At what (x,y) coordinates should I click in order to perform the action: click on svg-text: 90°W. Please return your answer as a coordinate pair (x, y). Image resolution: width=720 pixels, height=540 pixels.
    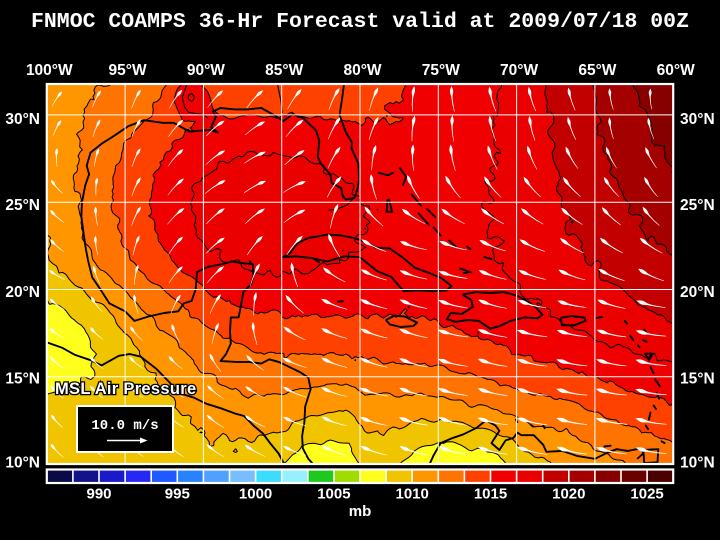
    Looking at the image, I should click on (206, 70).